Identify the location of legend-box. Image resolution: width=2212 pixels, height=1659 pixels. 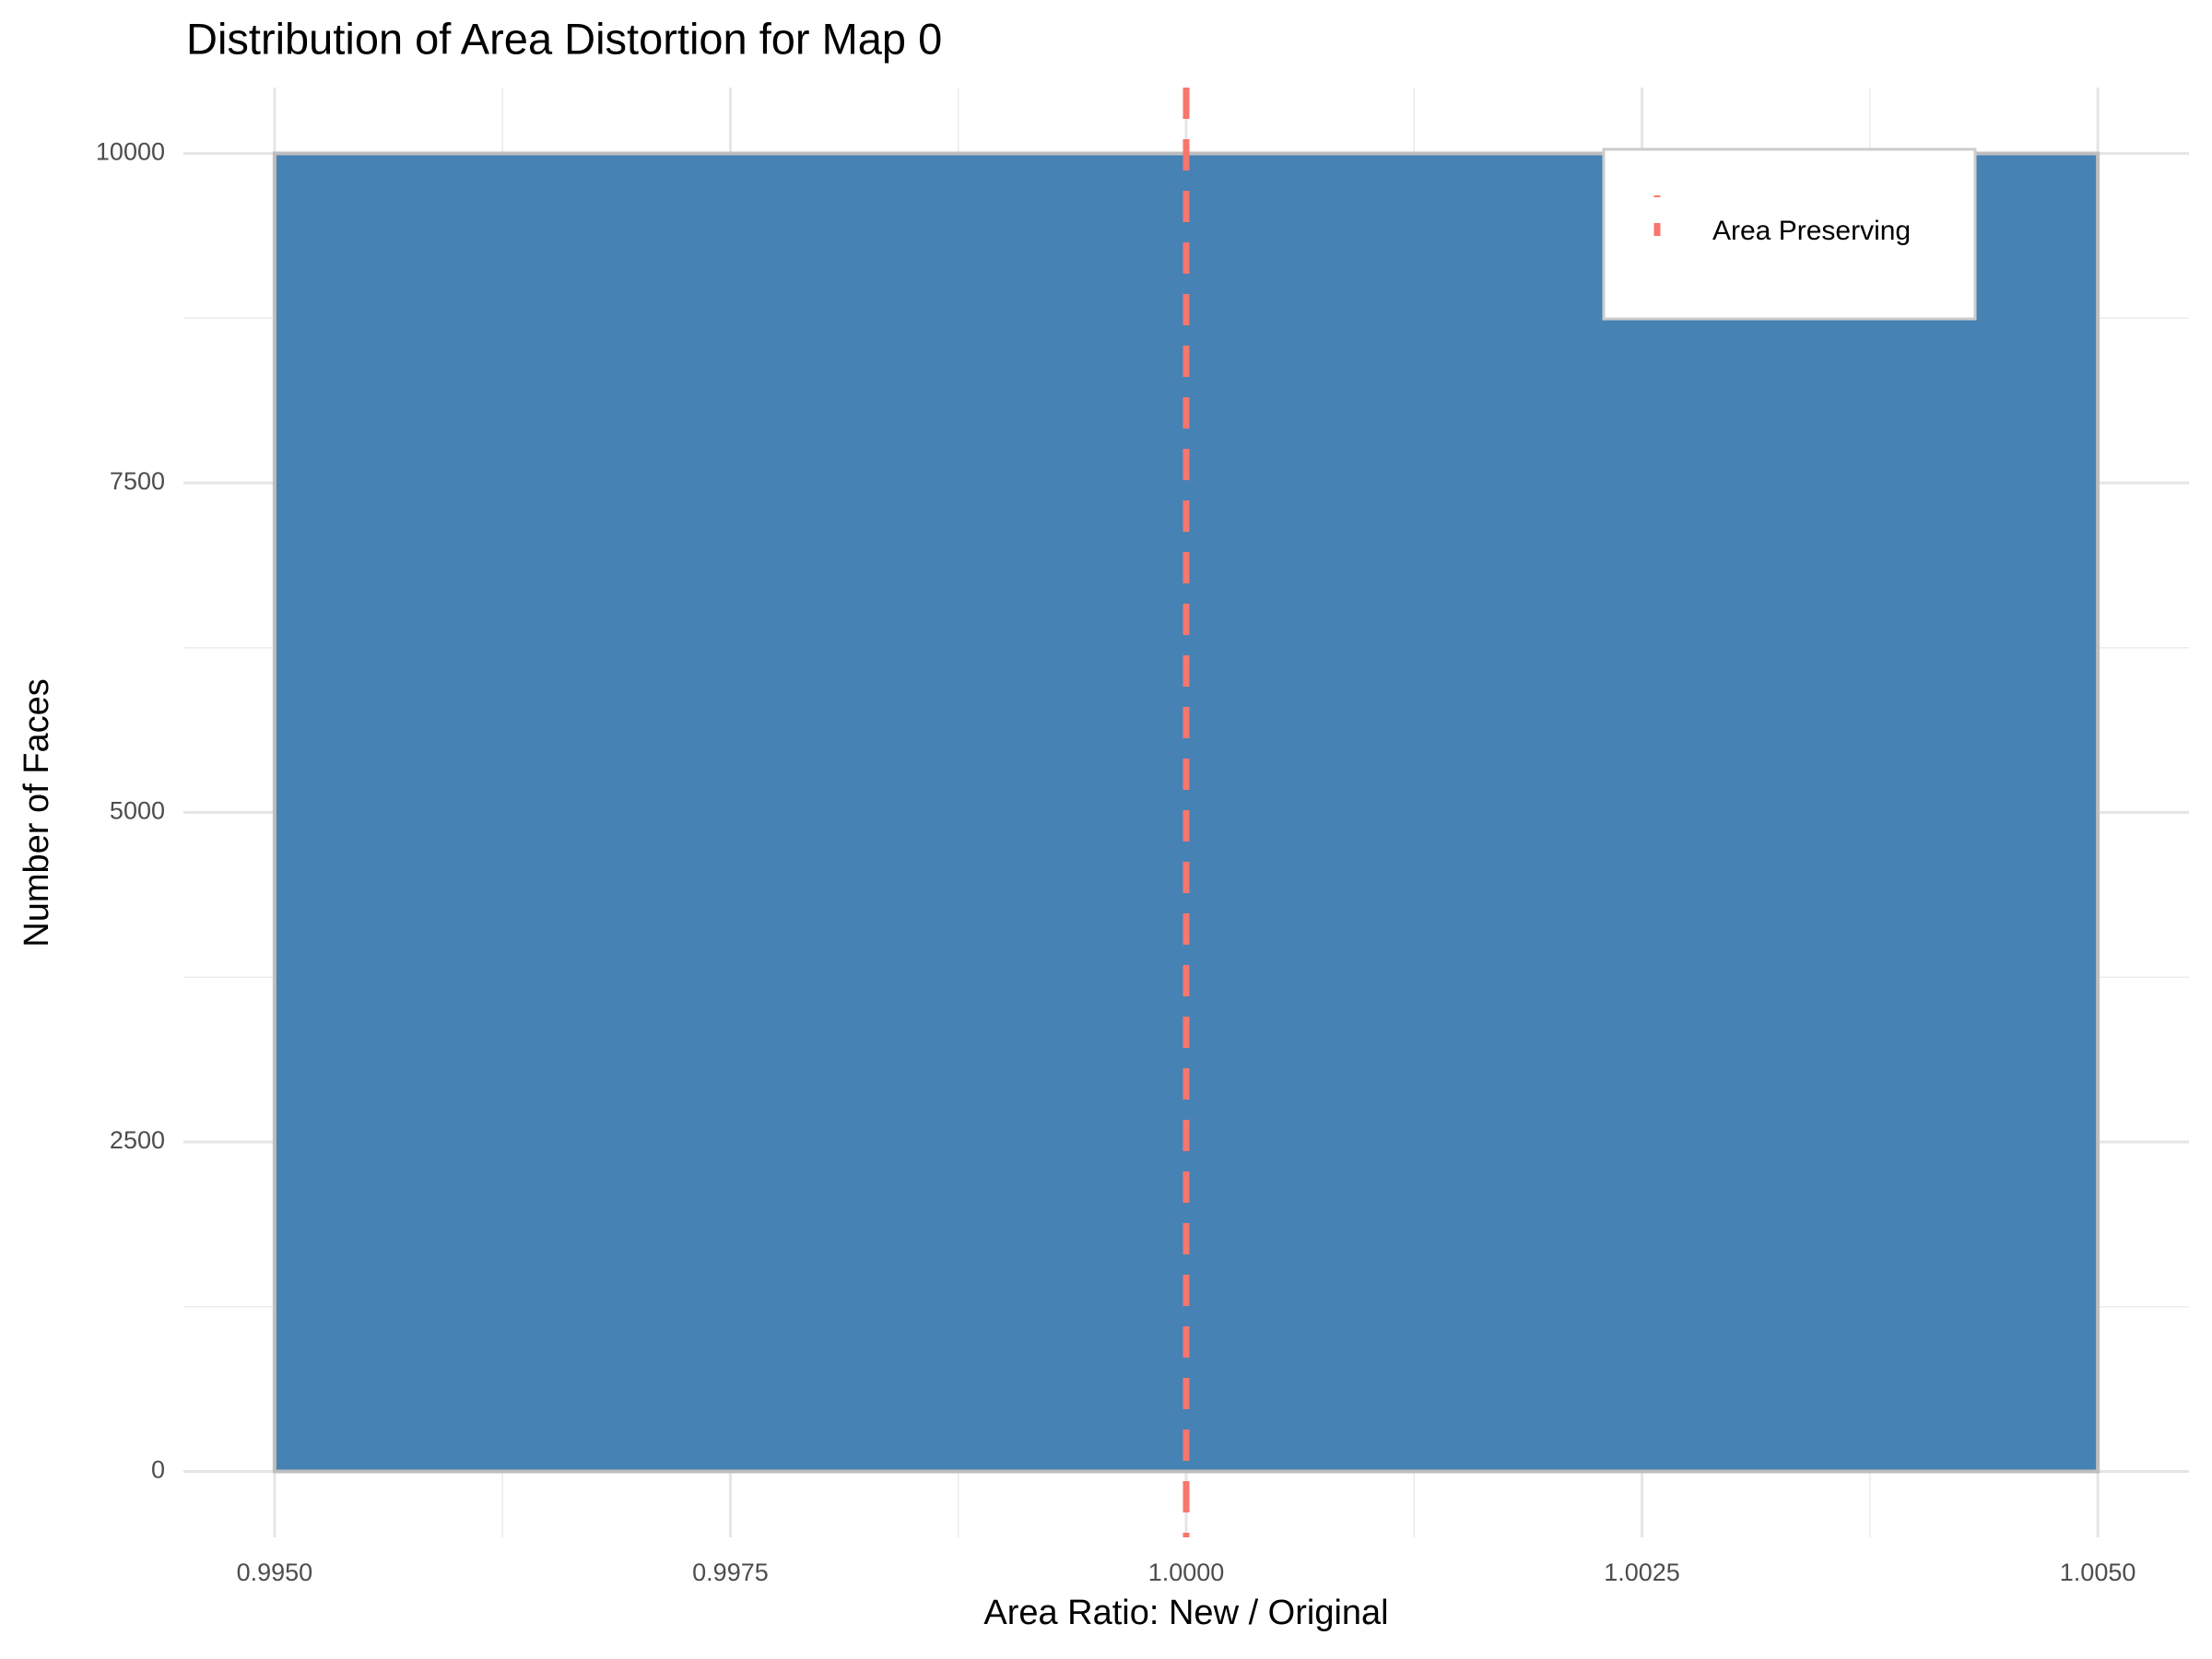
(1789, 234).